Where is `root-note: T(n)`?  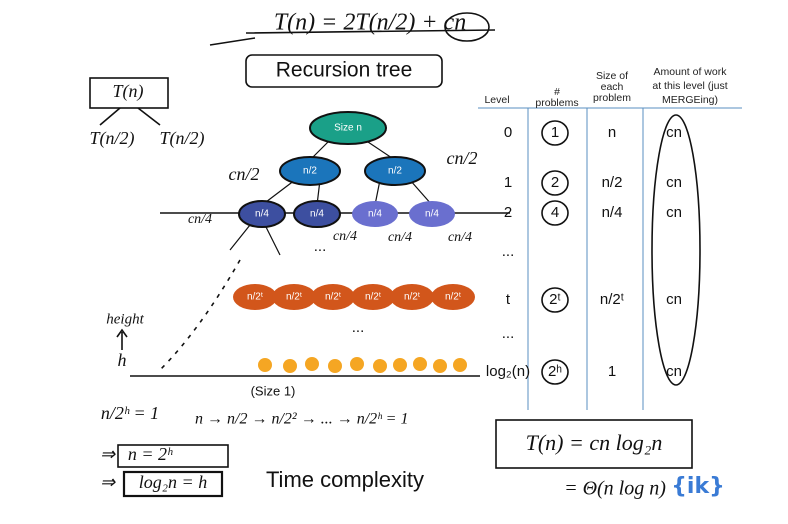
root-note: T(n) is located at coordinates (128, 91).